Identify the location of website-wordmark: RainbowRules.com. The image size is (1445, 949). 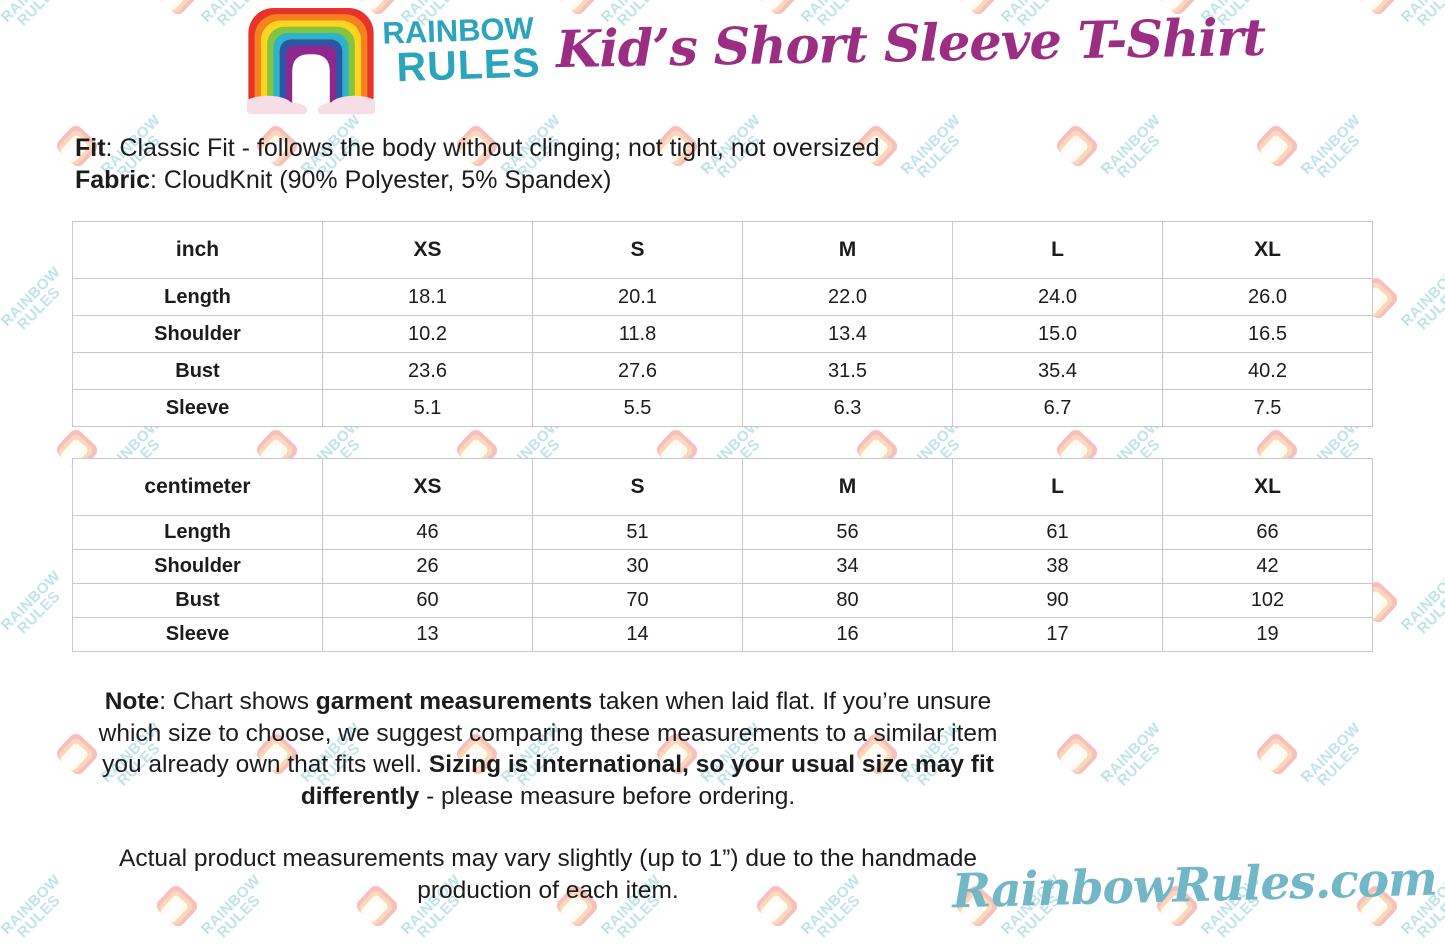
(1194, 885).